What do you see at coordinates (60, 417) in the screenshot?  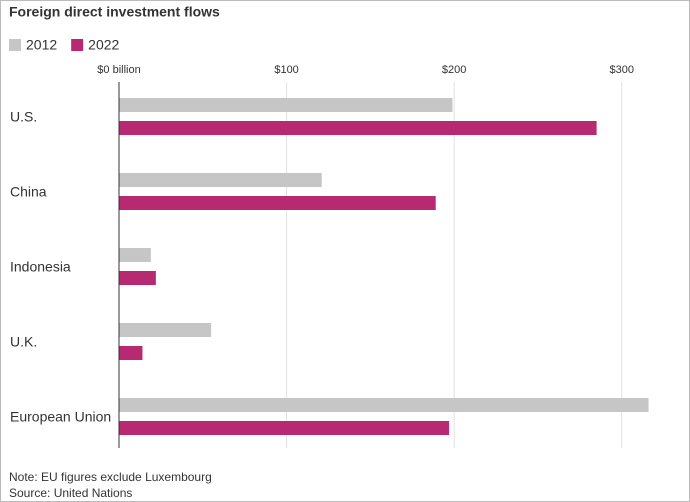 I see `category-label: European Union` at bounding box center [60, 417].